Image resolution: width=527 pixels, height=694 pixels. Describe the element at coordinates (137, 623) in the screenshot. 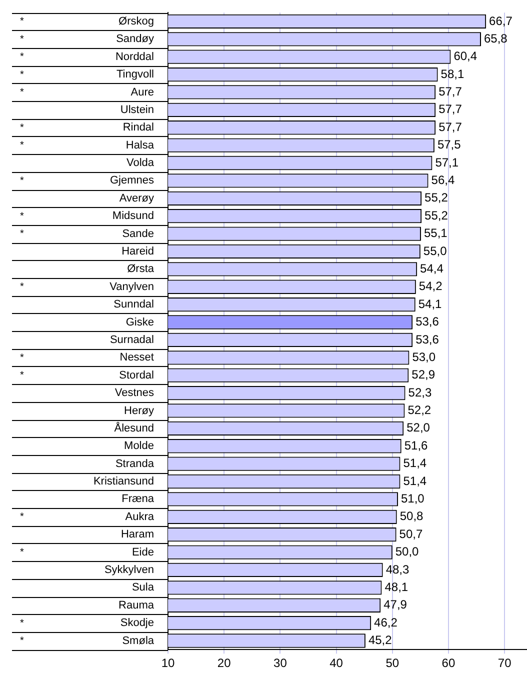

I see `y-tick-label: Skodje` at that location.